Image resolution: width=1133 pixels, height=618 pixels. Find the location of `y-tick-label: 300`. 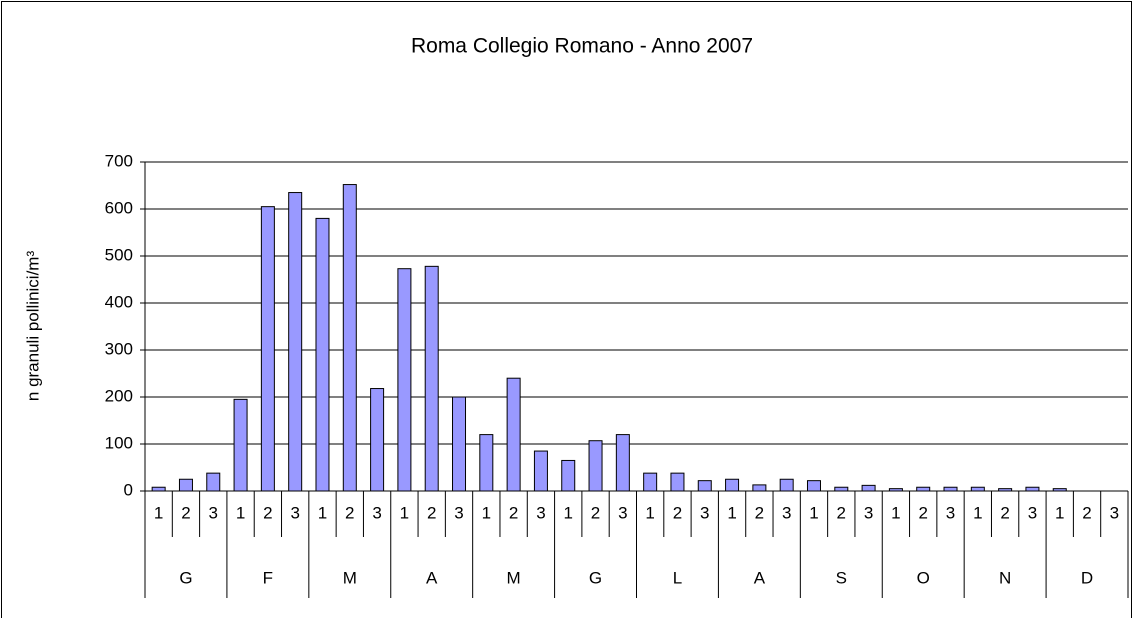

y-tick-label: 300 is located at coordinates (119, 348).